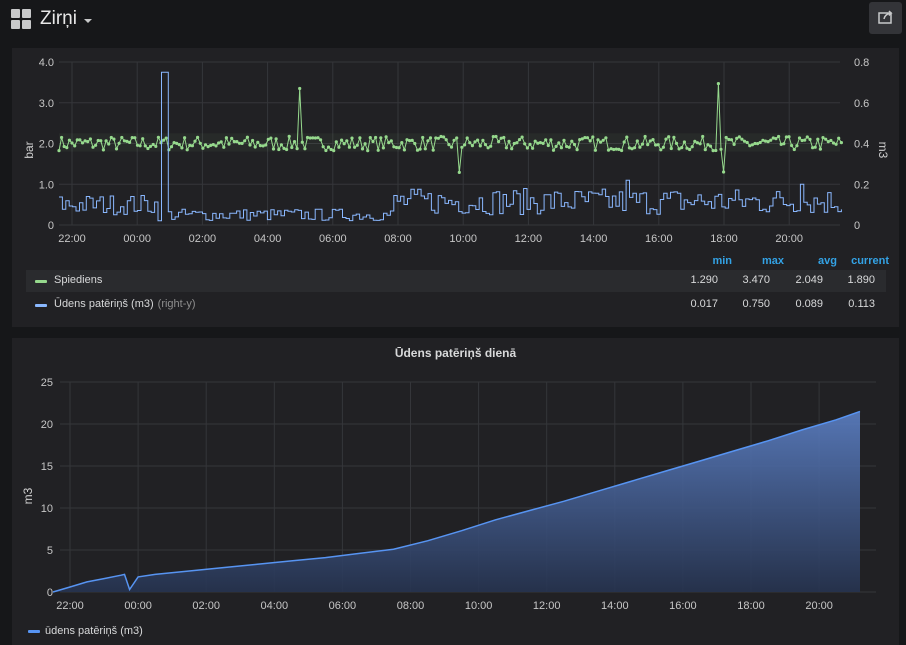  I want to click on y-tick-label: 0, so click(50, 593).